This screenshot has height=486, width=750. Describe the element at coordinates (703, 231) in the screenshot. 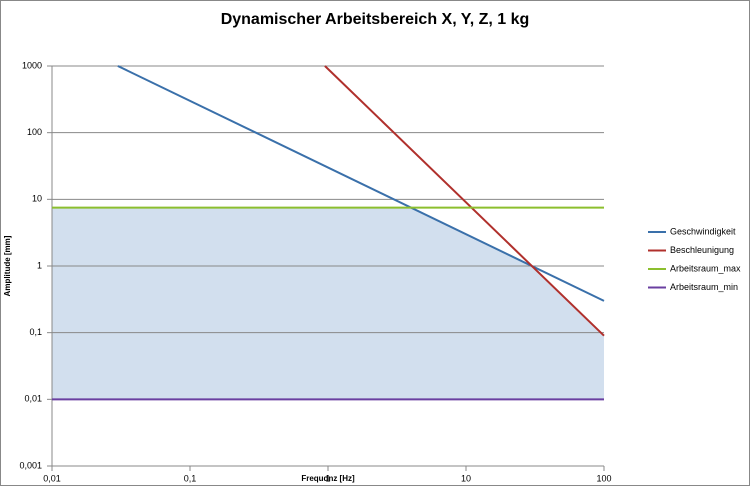

I see `legend-label: Geschwindigkeit` at that location.